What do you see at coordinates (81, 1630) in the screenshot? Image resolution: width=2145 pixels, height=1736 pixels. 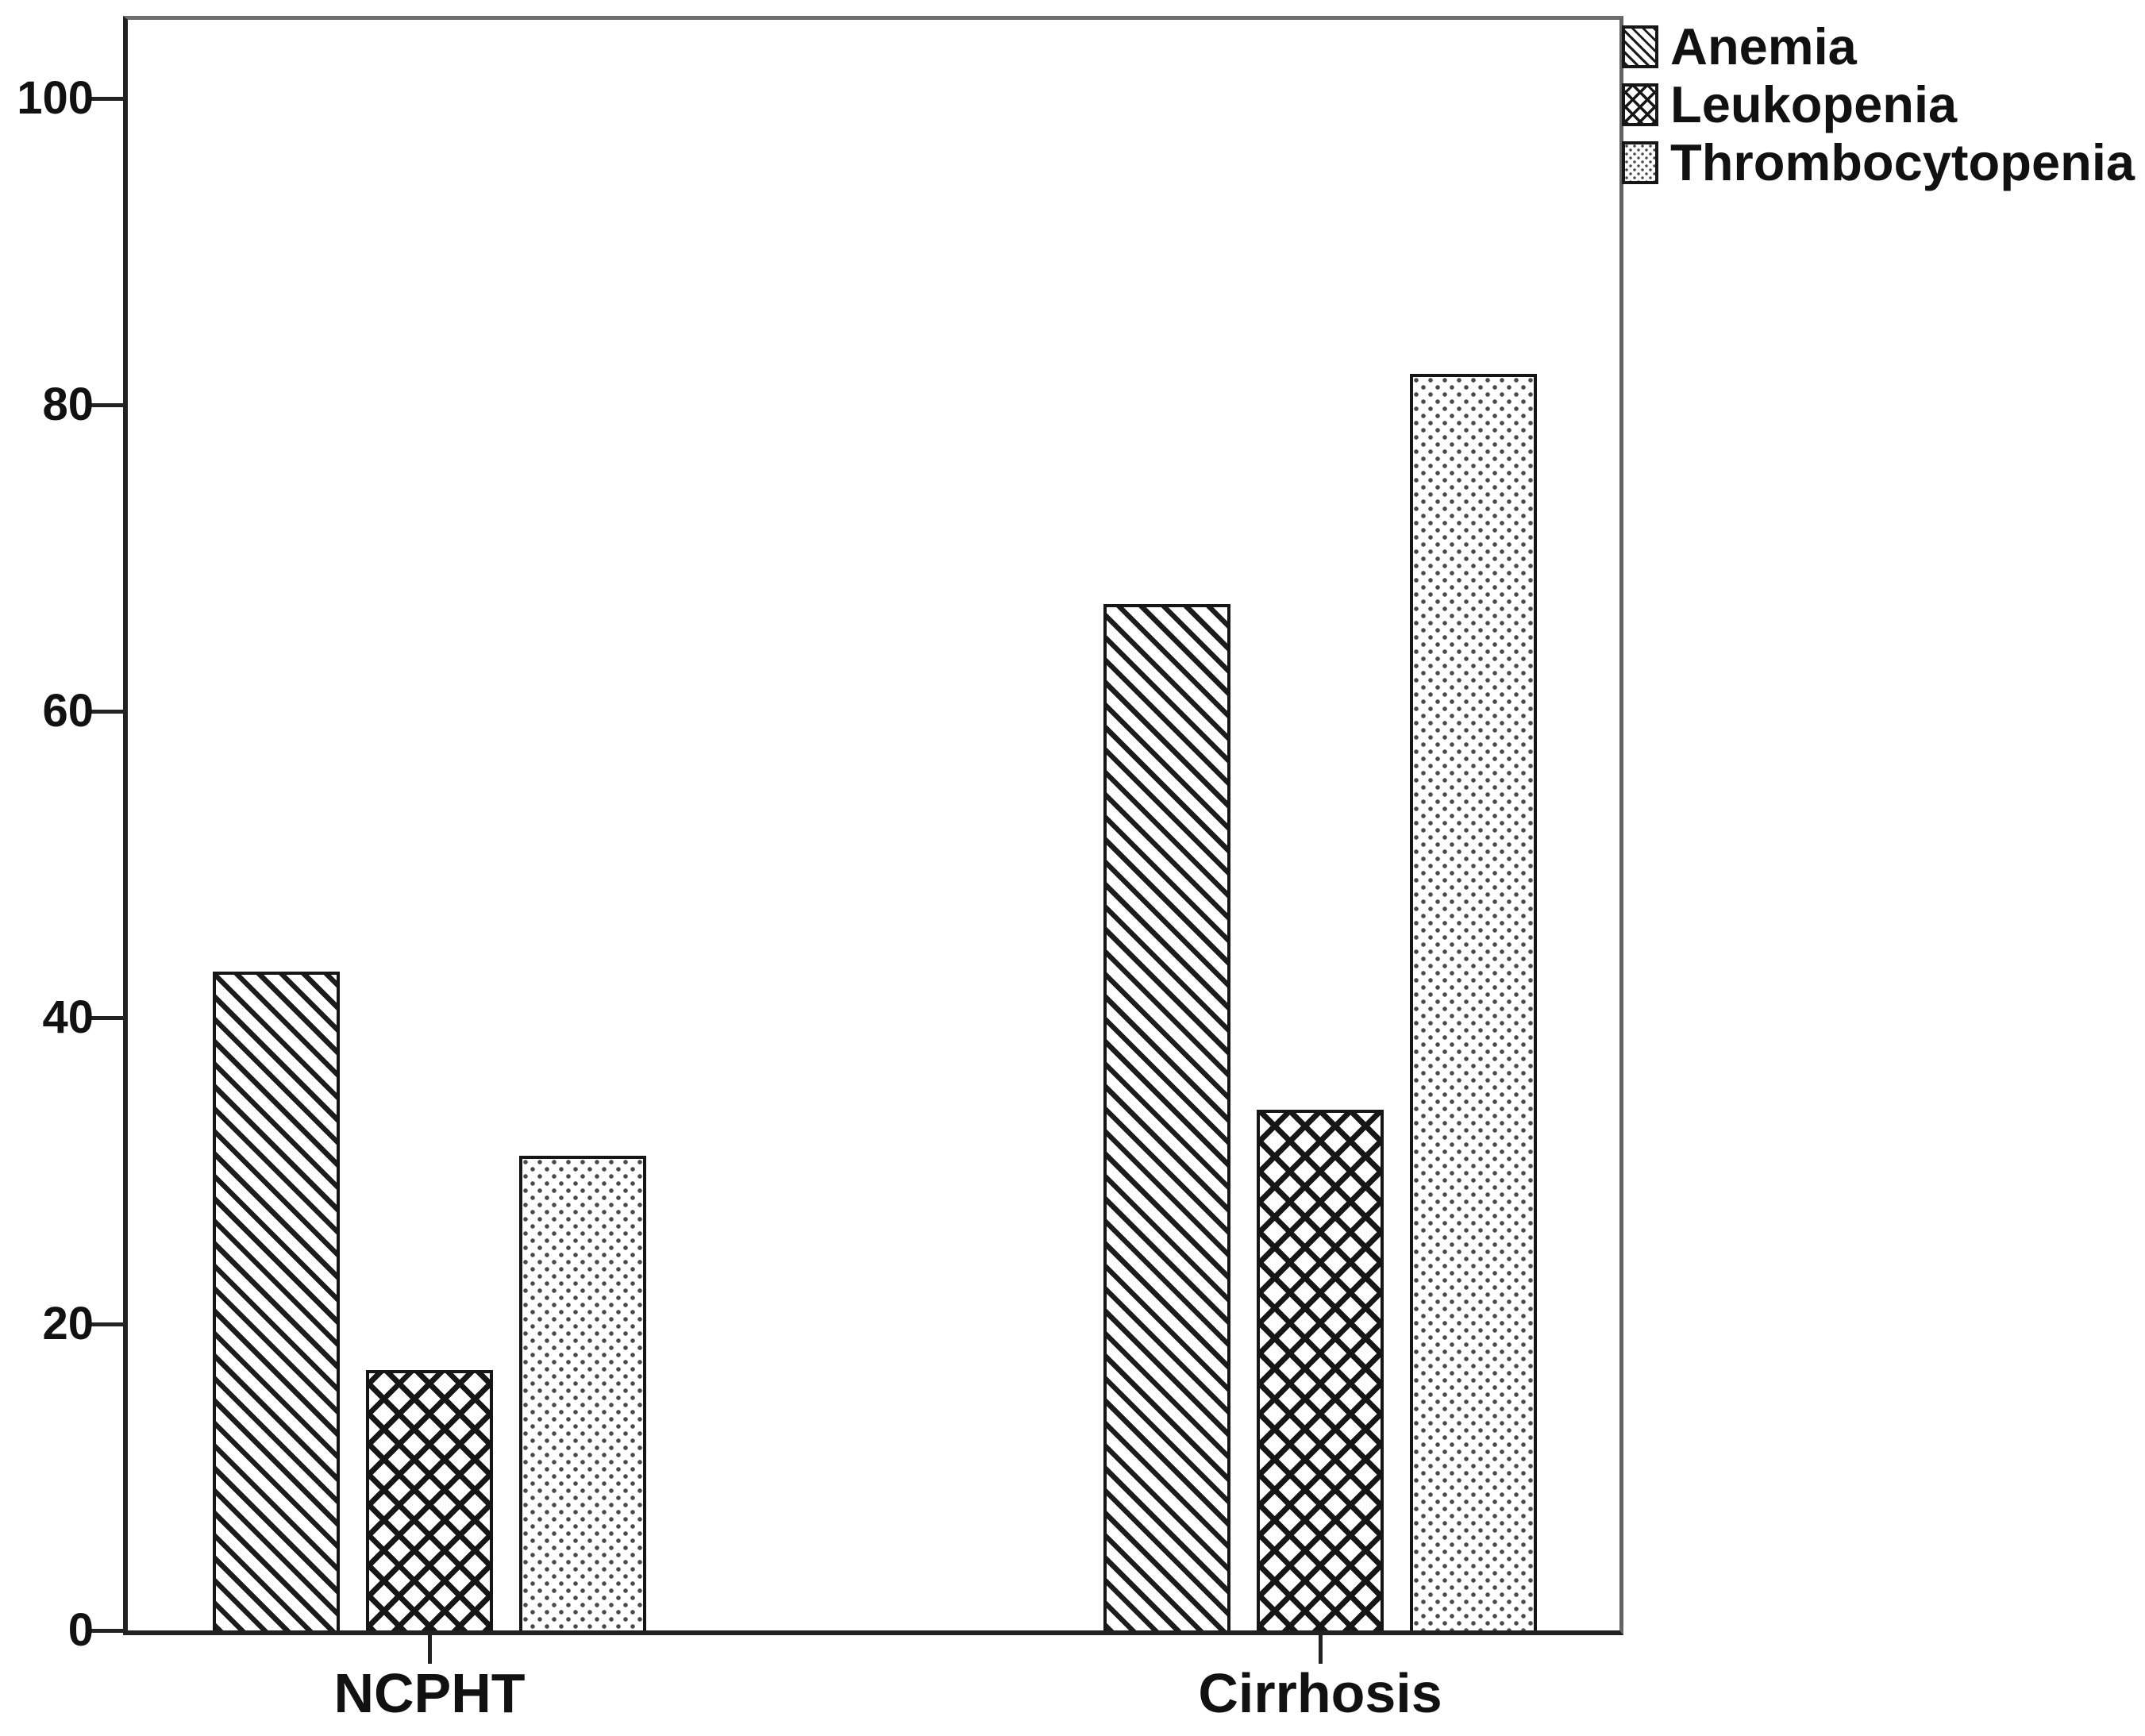 I see `y-axis-tick-label: 0` at bounding box center [81, 1630].